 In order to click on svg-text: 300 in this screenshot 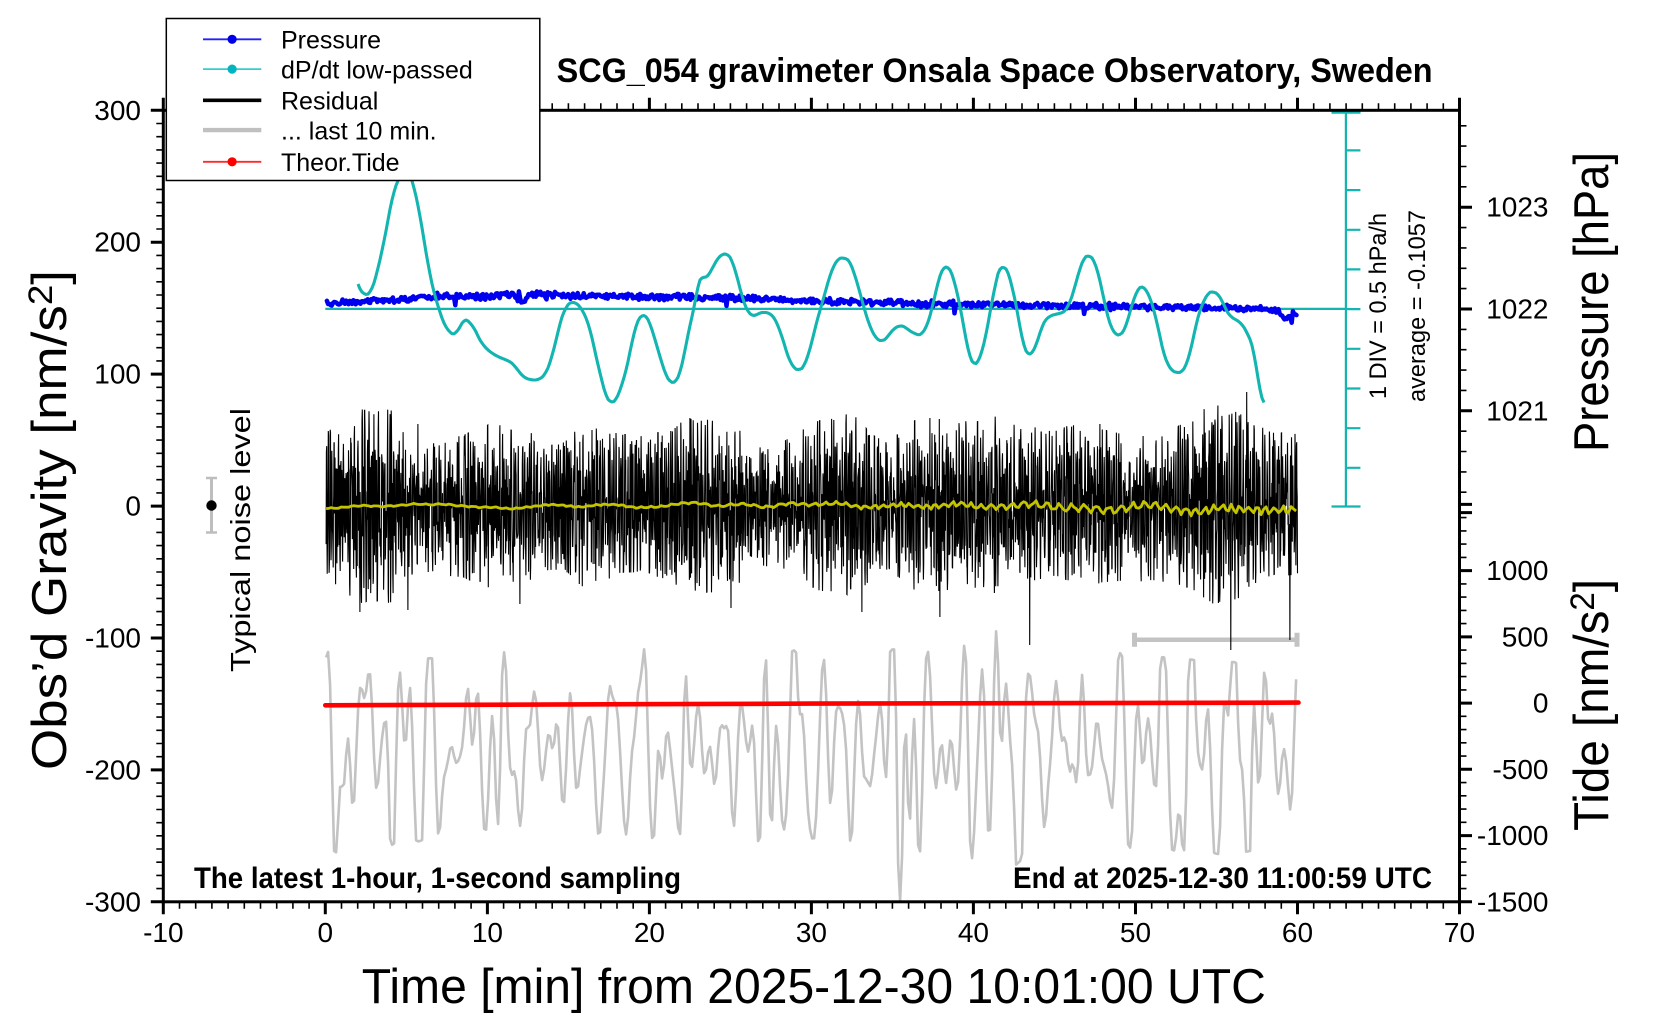, I will do `click(117, 110)`.